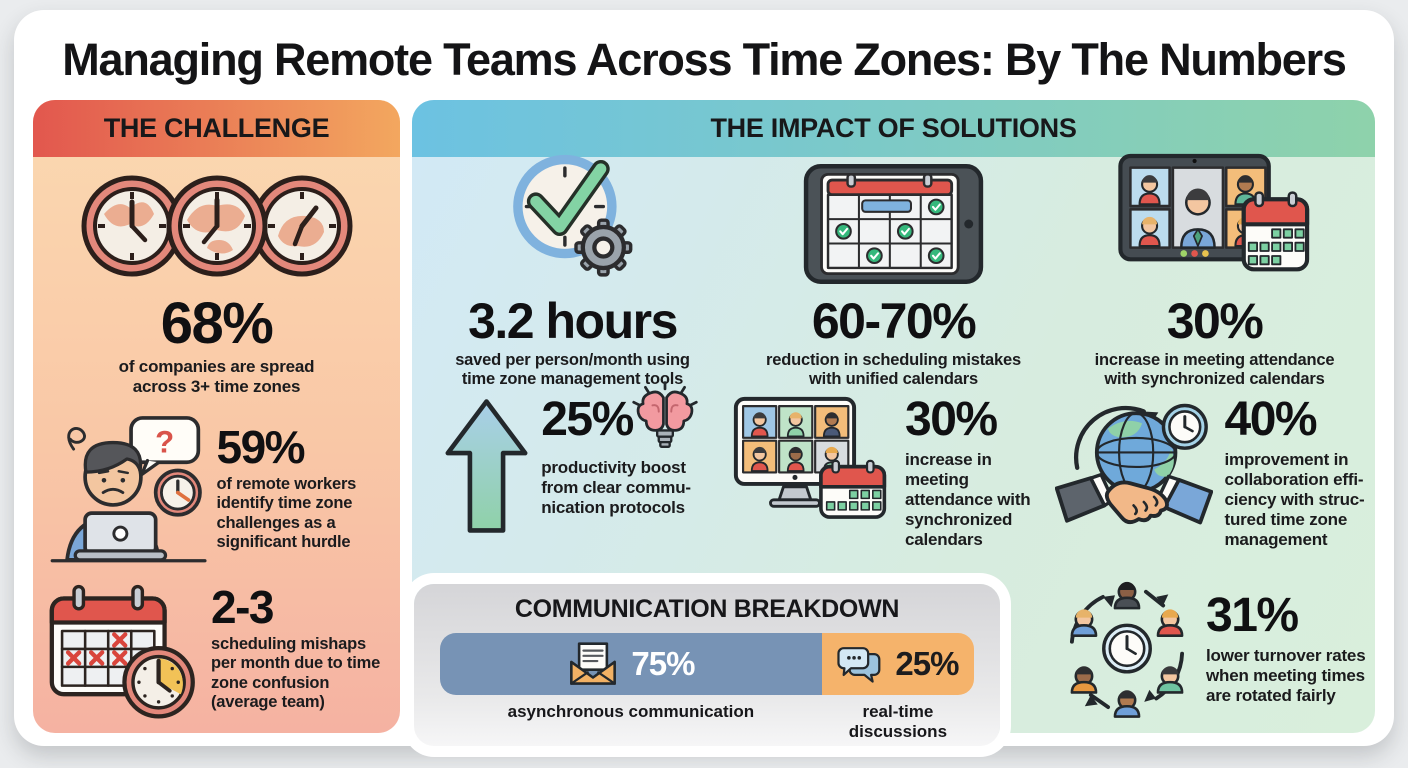 This screenshot has height=768, width=1408. I want to click on stat-value: 3.2 hours, so click(573, 321).